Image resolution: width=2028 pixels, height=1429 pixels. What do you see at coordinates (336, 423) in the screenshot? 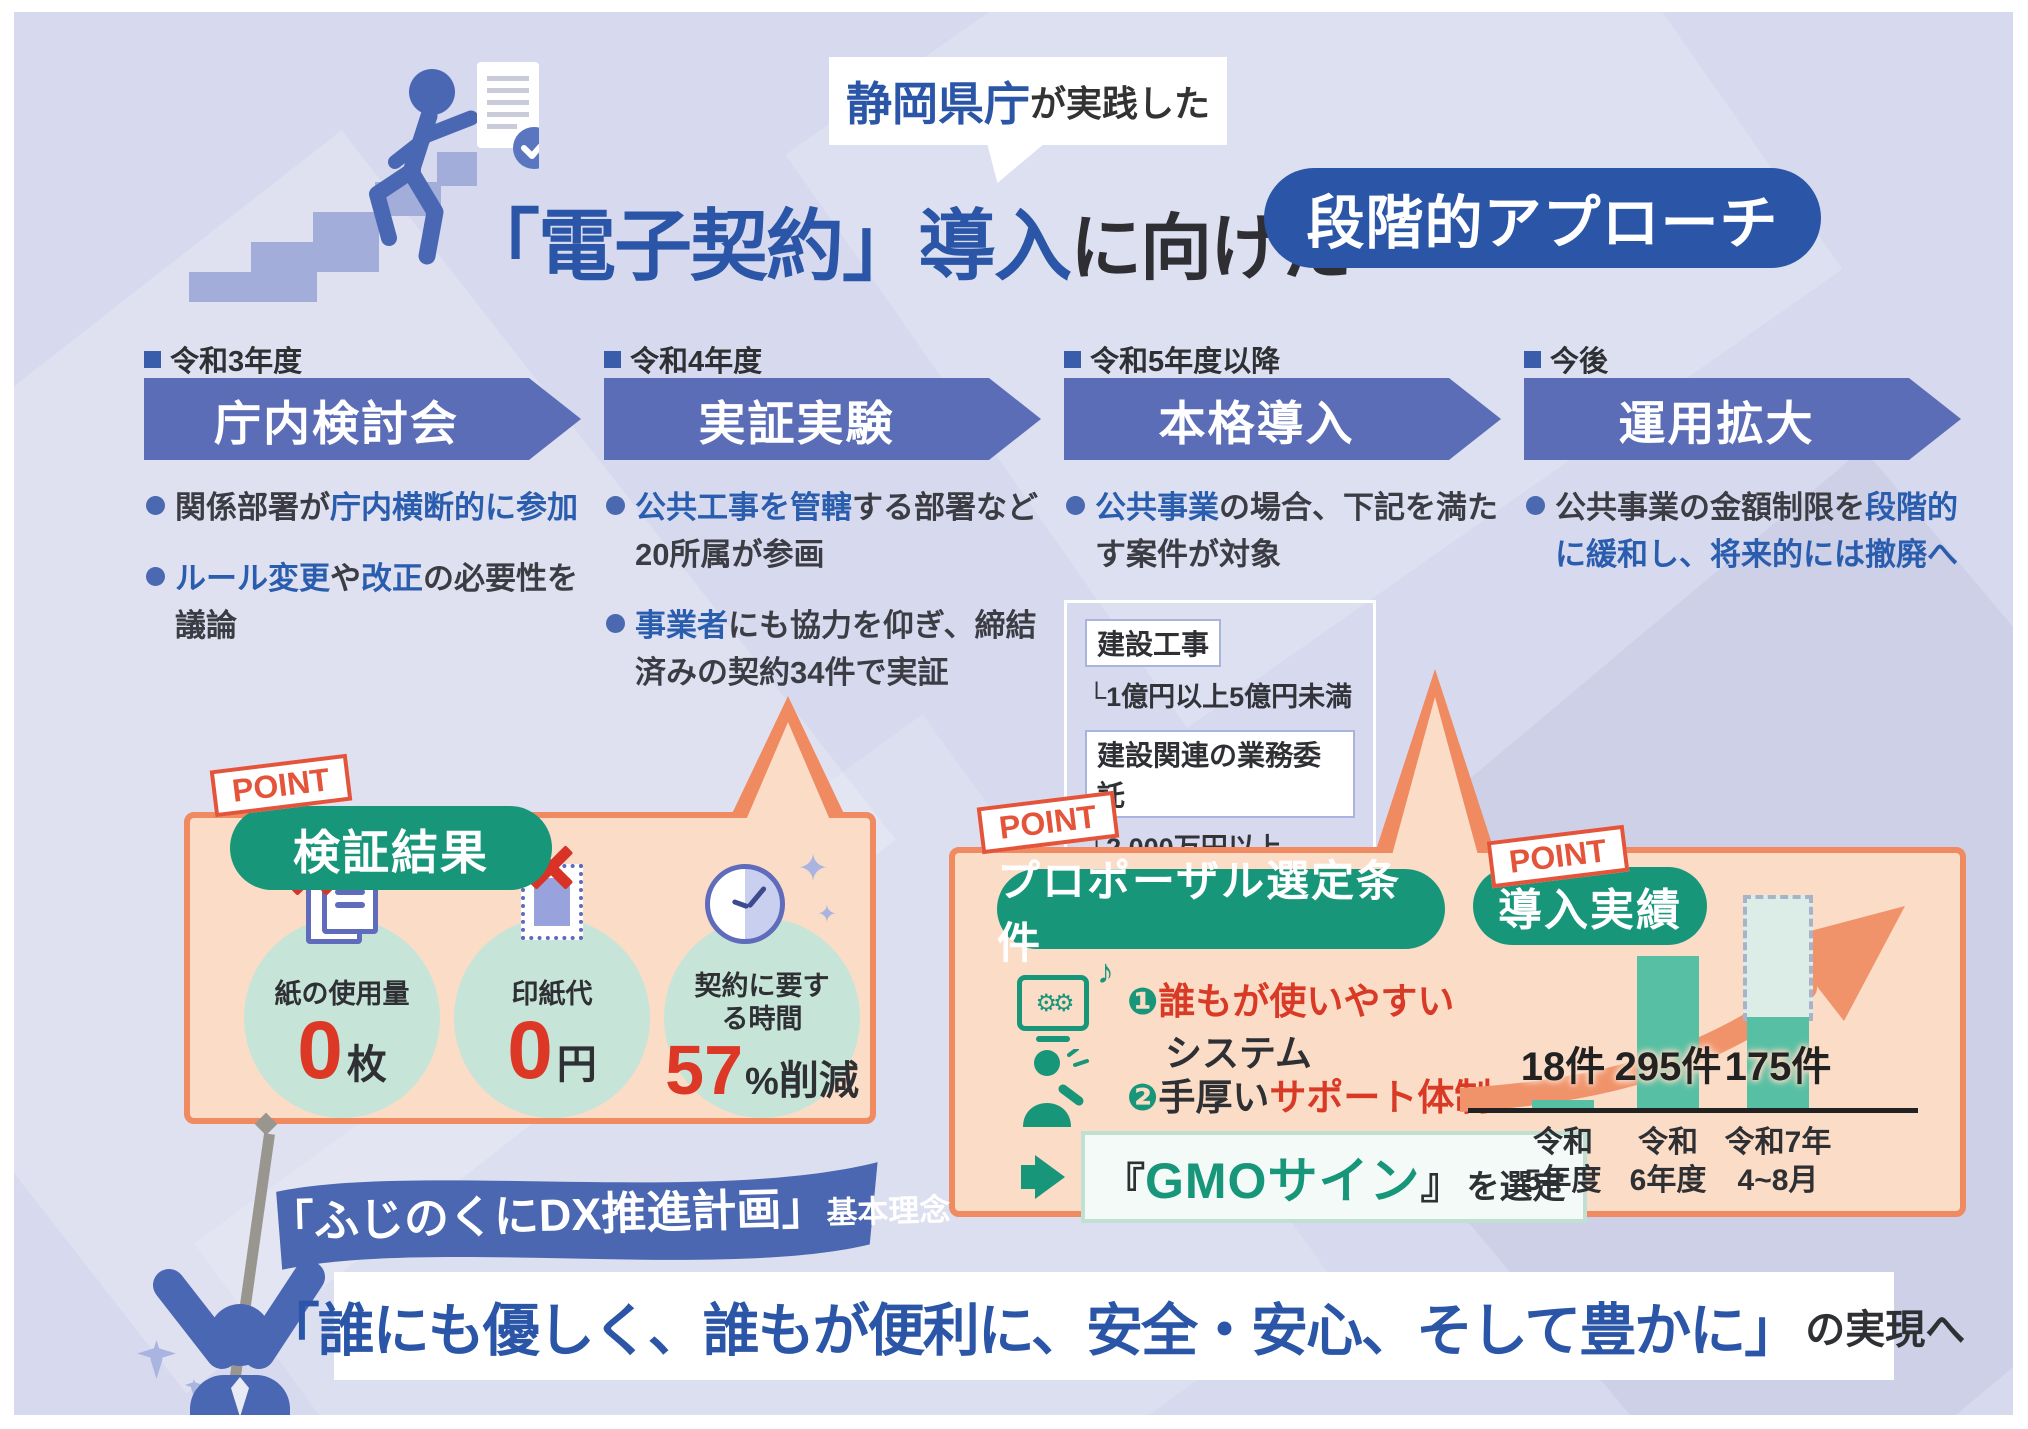
I see `stage1-title: 庁内検討会` at bounding box center [336, 423].